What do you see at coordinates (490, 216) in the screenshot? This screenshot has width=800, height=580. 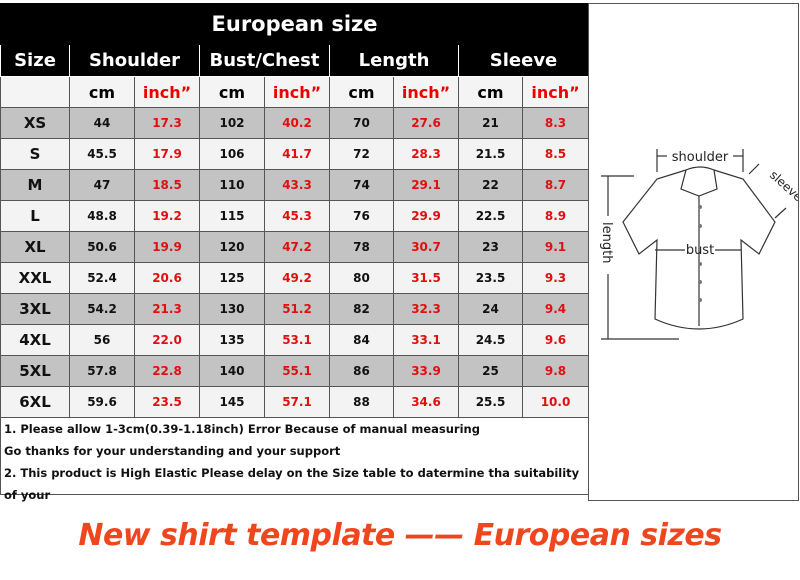 I see `cm-cell: 22.5` at bounding box center [490, 216].